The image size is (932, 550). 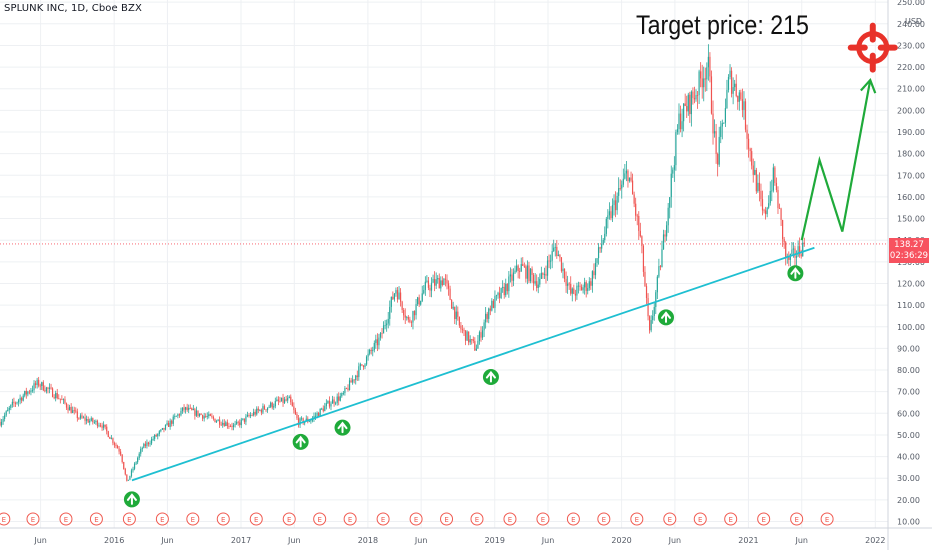 What do you see at coordinates (167, 540) in the screenshot?
I see `x-tick-label: Jun` at bounding box center [167, 540].